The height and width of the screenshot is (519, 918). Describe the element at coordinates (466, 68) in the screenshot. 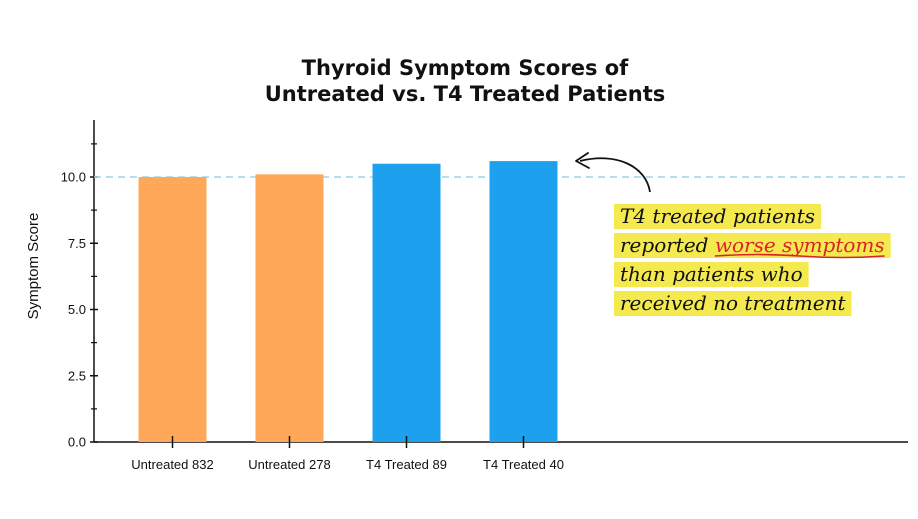

I see `chart-title-line-1: Thyroid Symptom Scores of` at that location.